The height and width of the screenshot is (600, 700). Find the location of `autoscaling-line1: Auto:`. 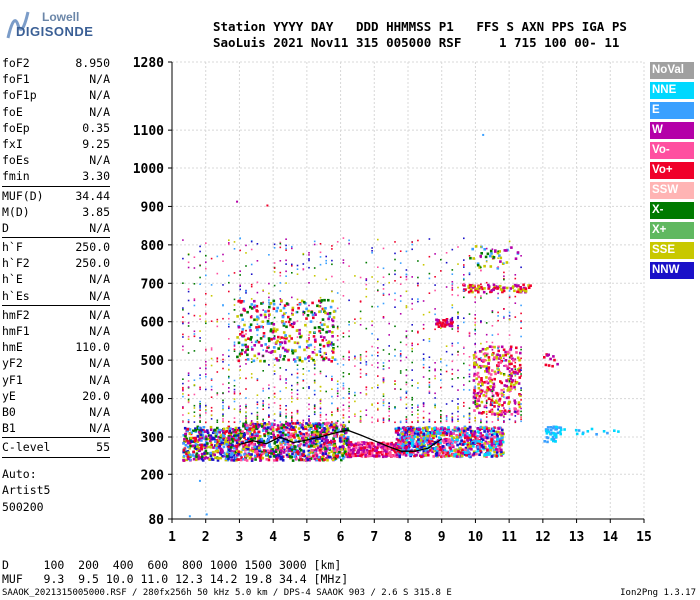

autoscaling-line1: Auto: is located at coordinates (19, 473).